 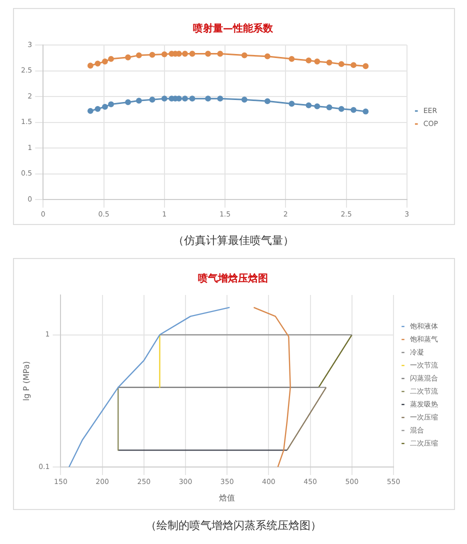 I want to click on text: （绘制的喷气增焓闪蒸系统压焓图）, so click(x=233, y=525).